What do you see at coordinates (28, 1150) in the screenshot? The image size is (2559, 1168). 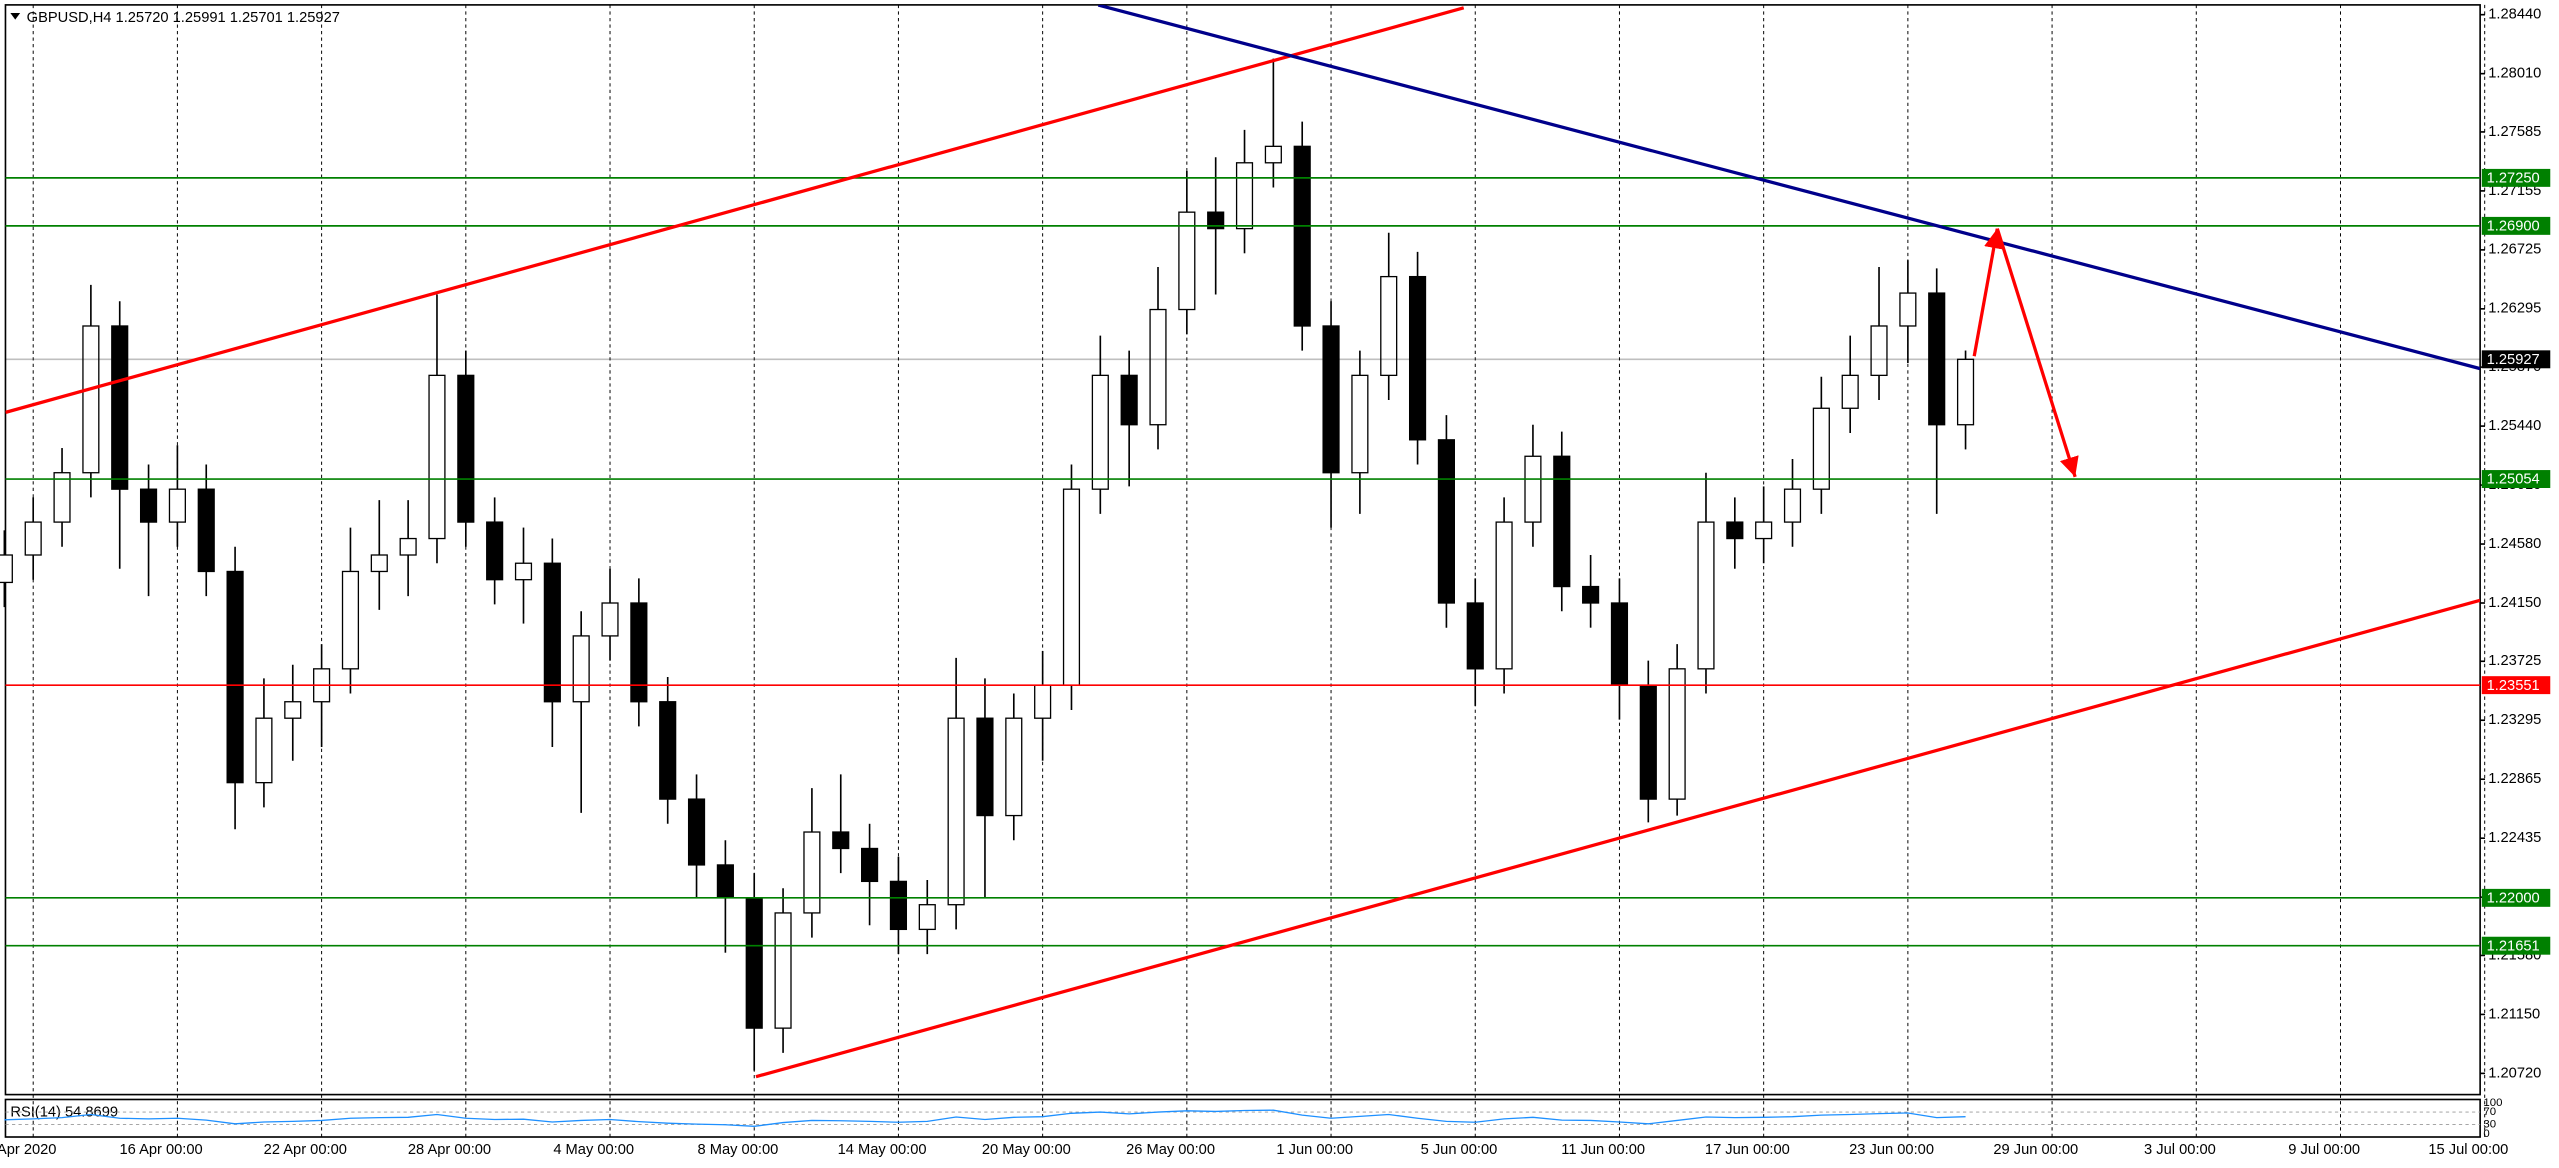 I see `x-tick-label: 10 Apr 2020` at bounding box center [28, 1150].